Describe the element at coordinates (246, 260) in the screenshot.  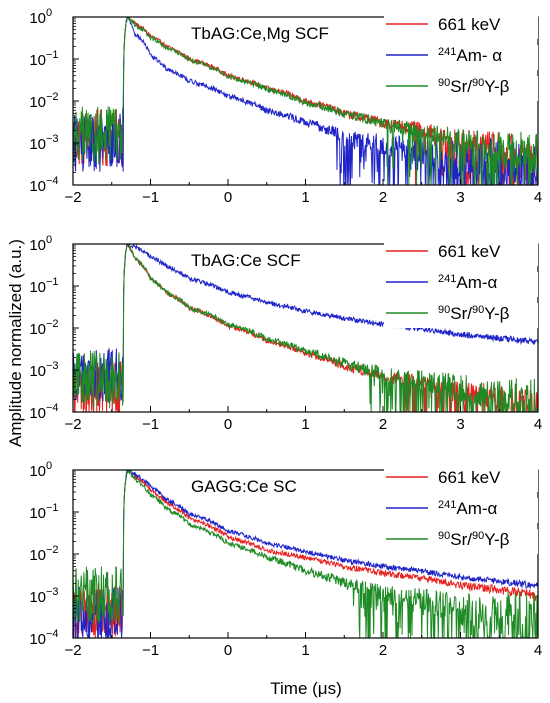
I see `panel-title: TbAG:Ce SCF` at that location.